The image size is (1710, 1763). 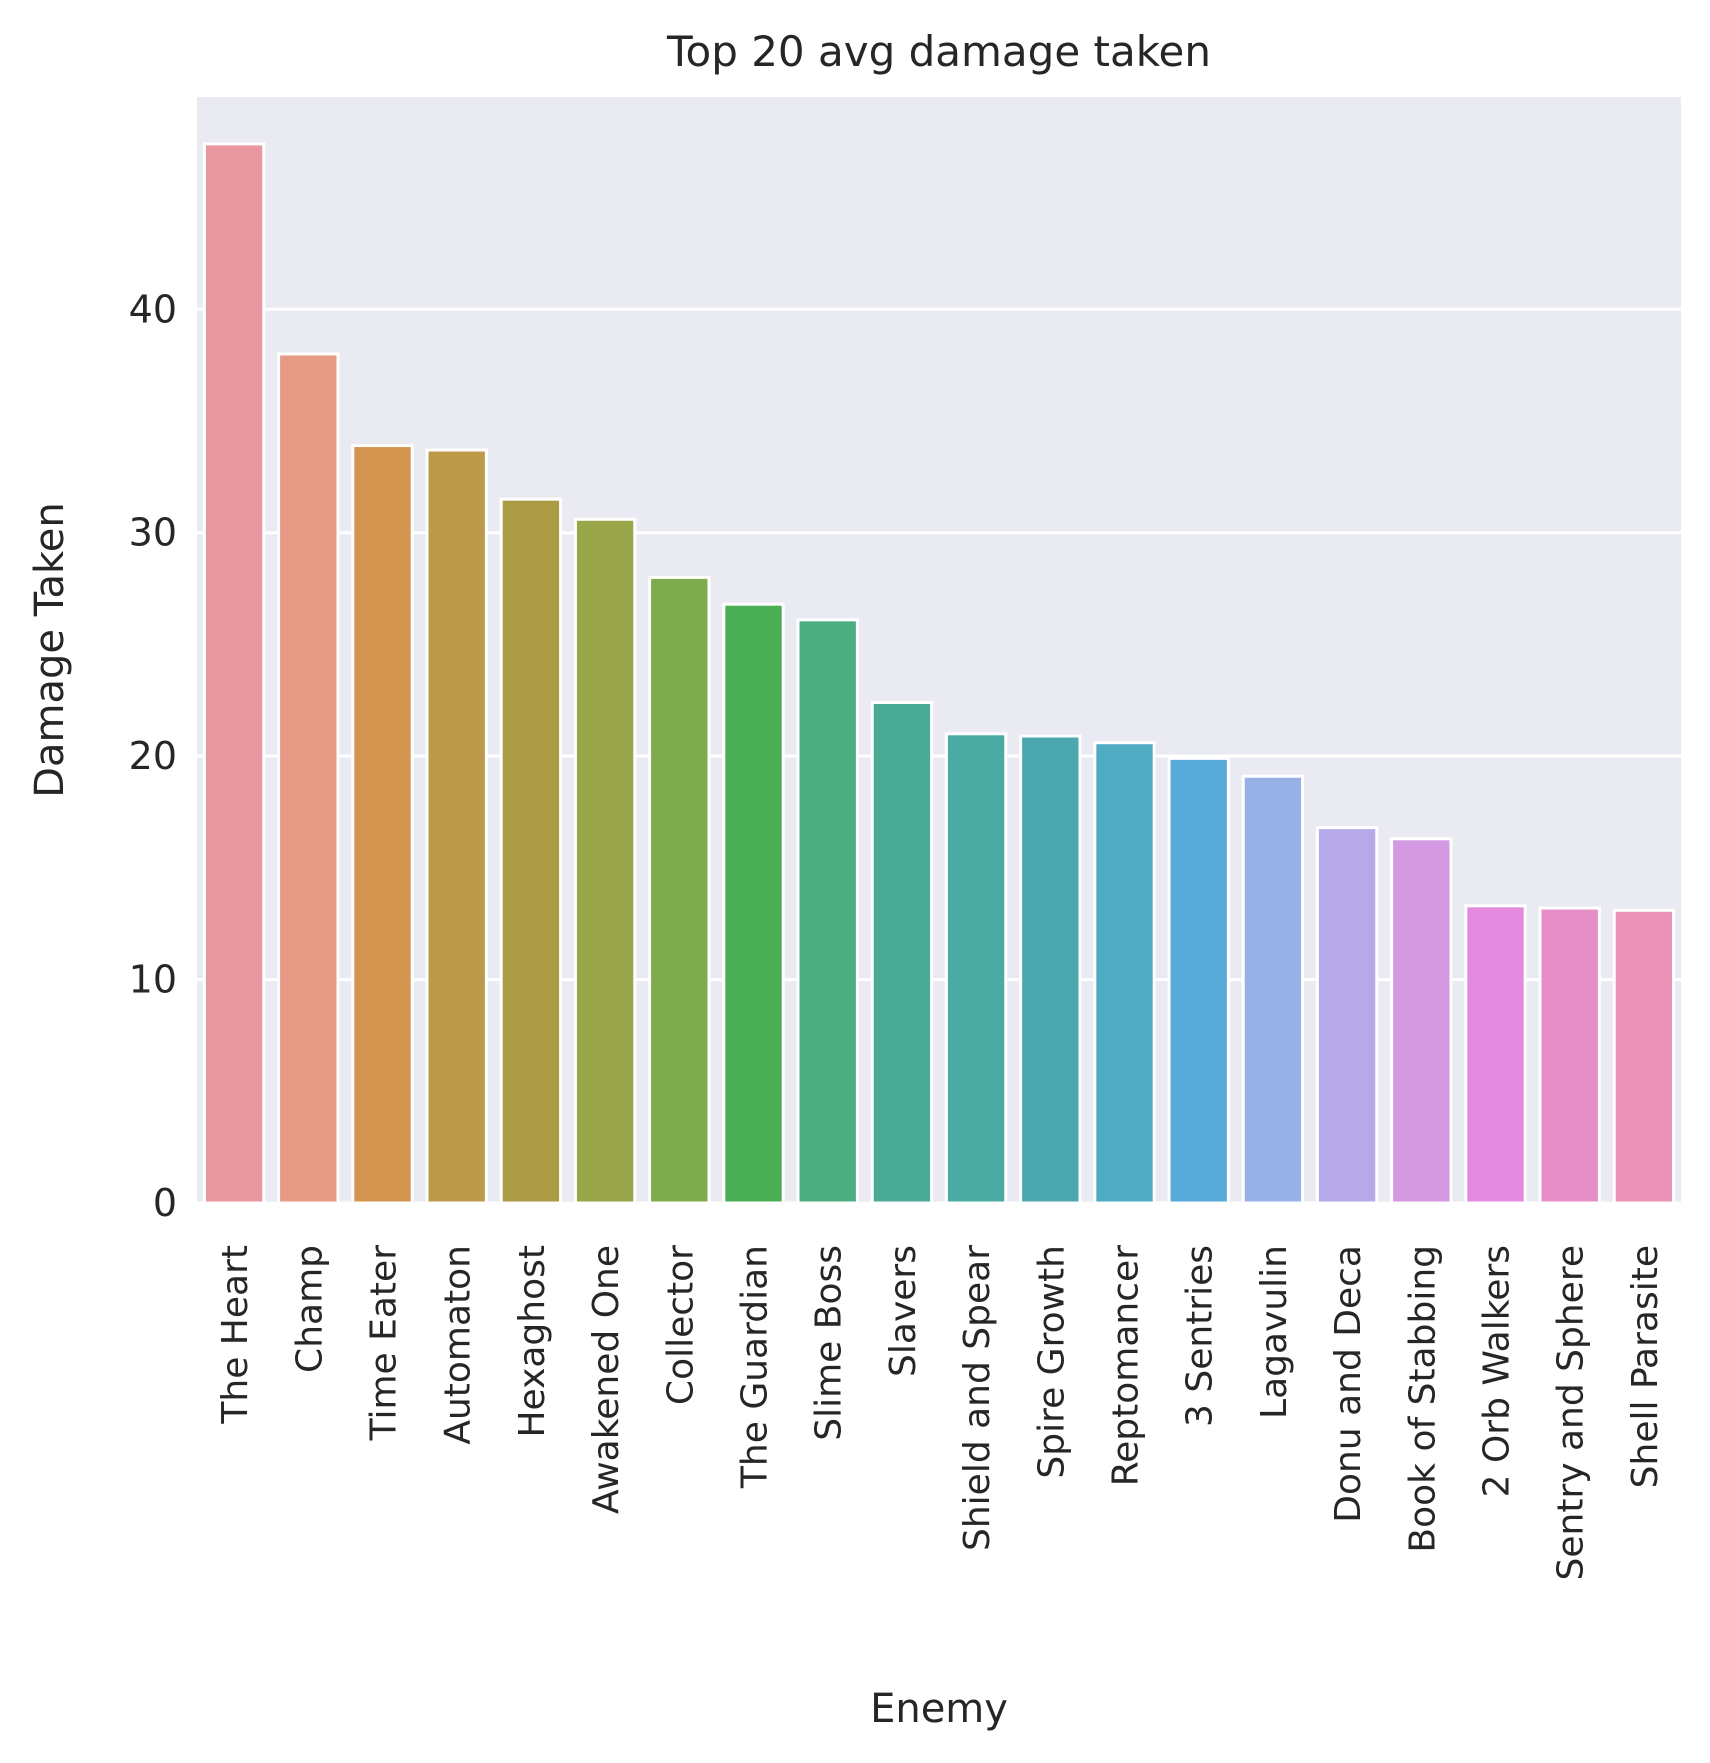 What do you see at coordinates (753, 903) in the screenshot?
I see `bar-the-guardian` at bounding box center [753, 903].